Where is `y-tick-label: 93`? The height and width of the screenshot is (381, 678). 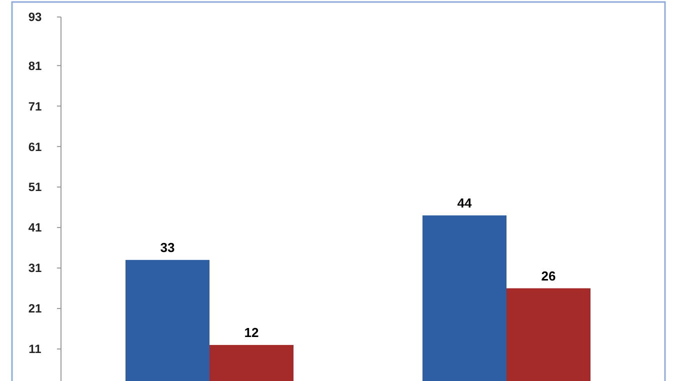
y-tick-label: 93 is located at coordinates (35, 17).